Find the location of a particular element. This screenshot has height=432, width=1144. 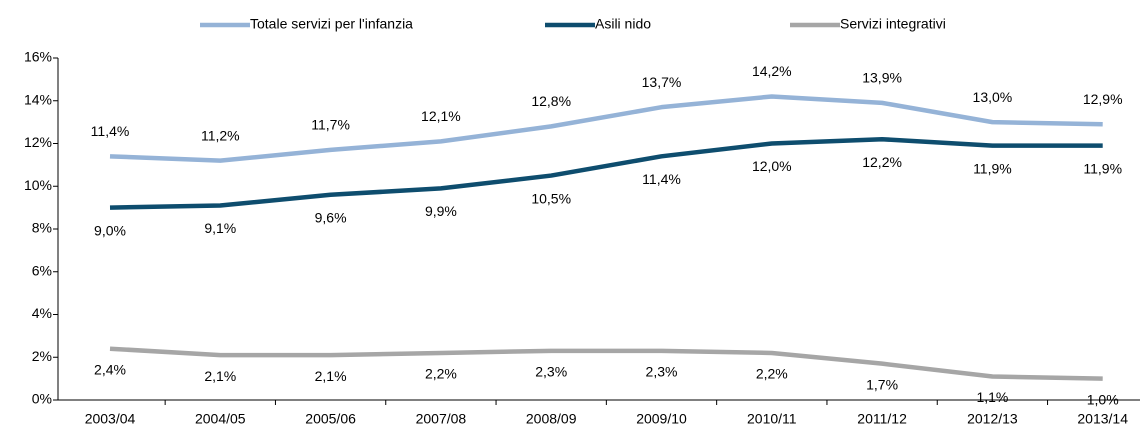

y-tick-label: 10% is located at coordinates (38, 185).